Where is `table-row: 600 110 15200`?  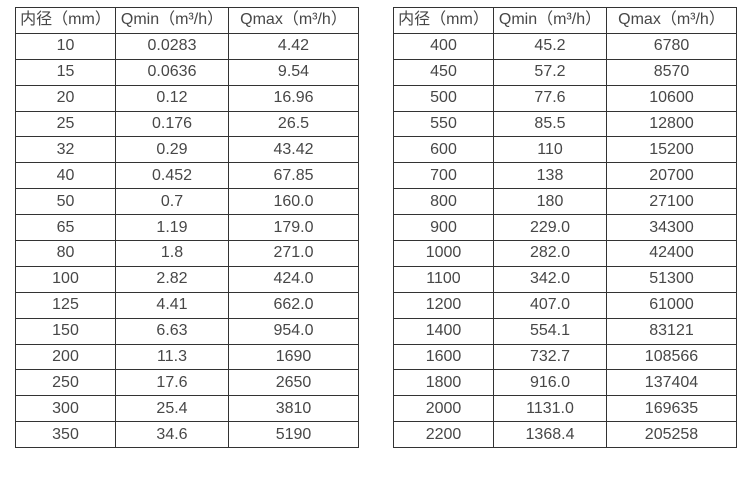 table-row: 600 110 15200 is located at coordinates (565, 150).